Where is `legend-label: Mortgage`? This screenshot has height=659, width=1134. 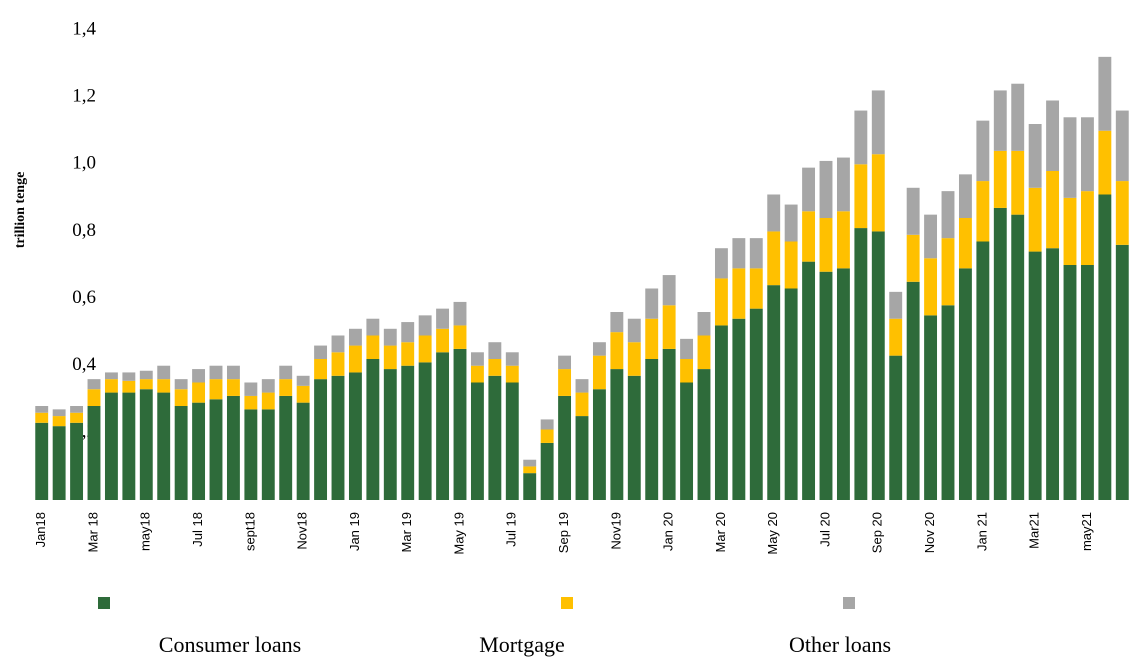
legend-label: Mortgage is located at coordinates (522, 644).